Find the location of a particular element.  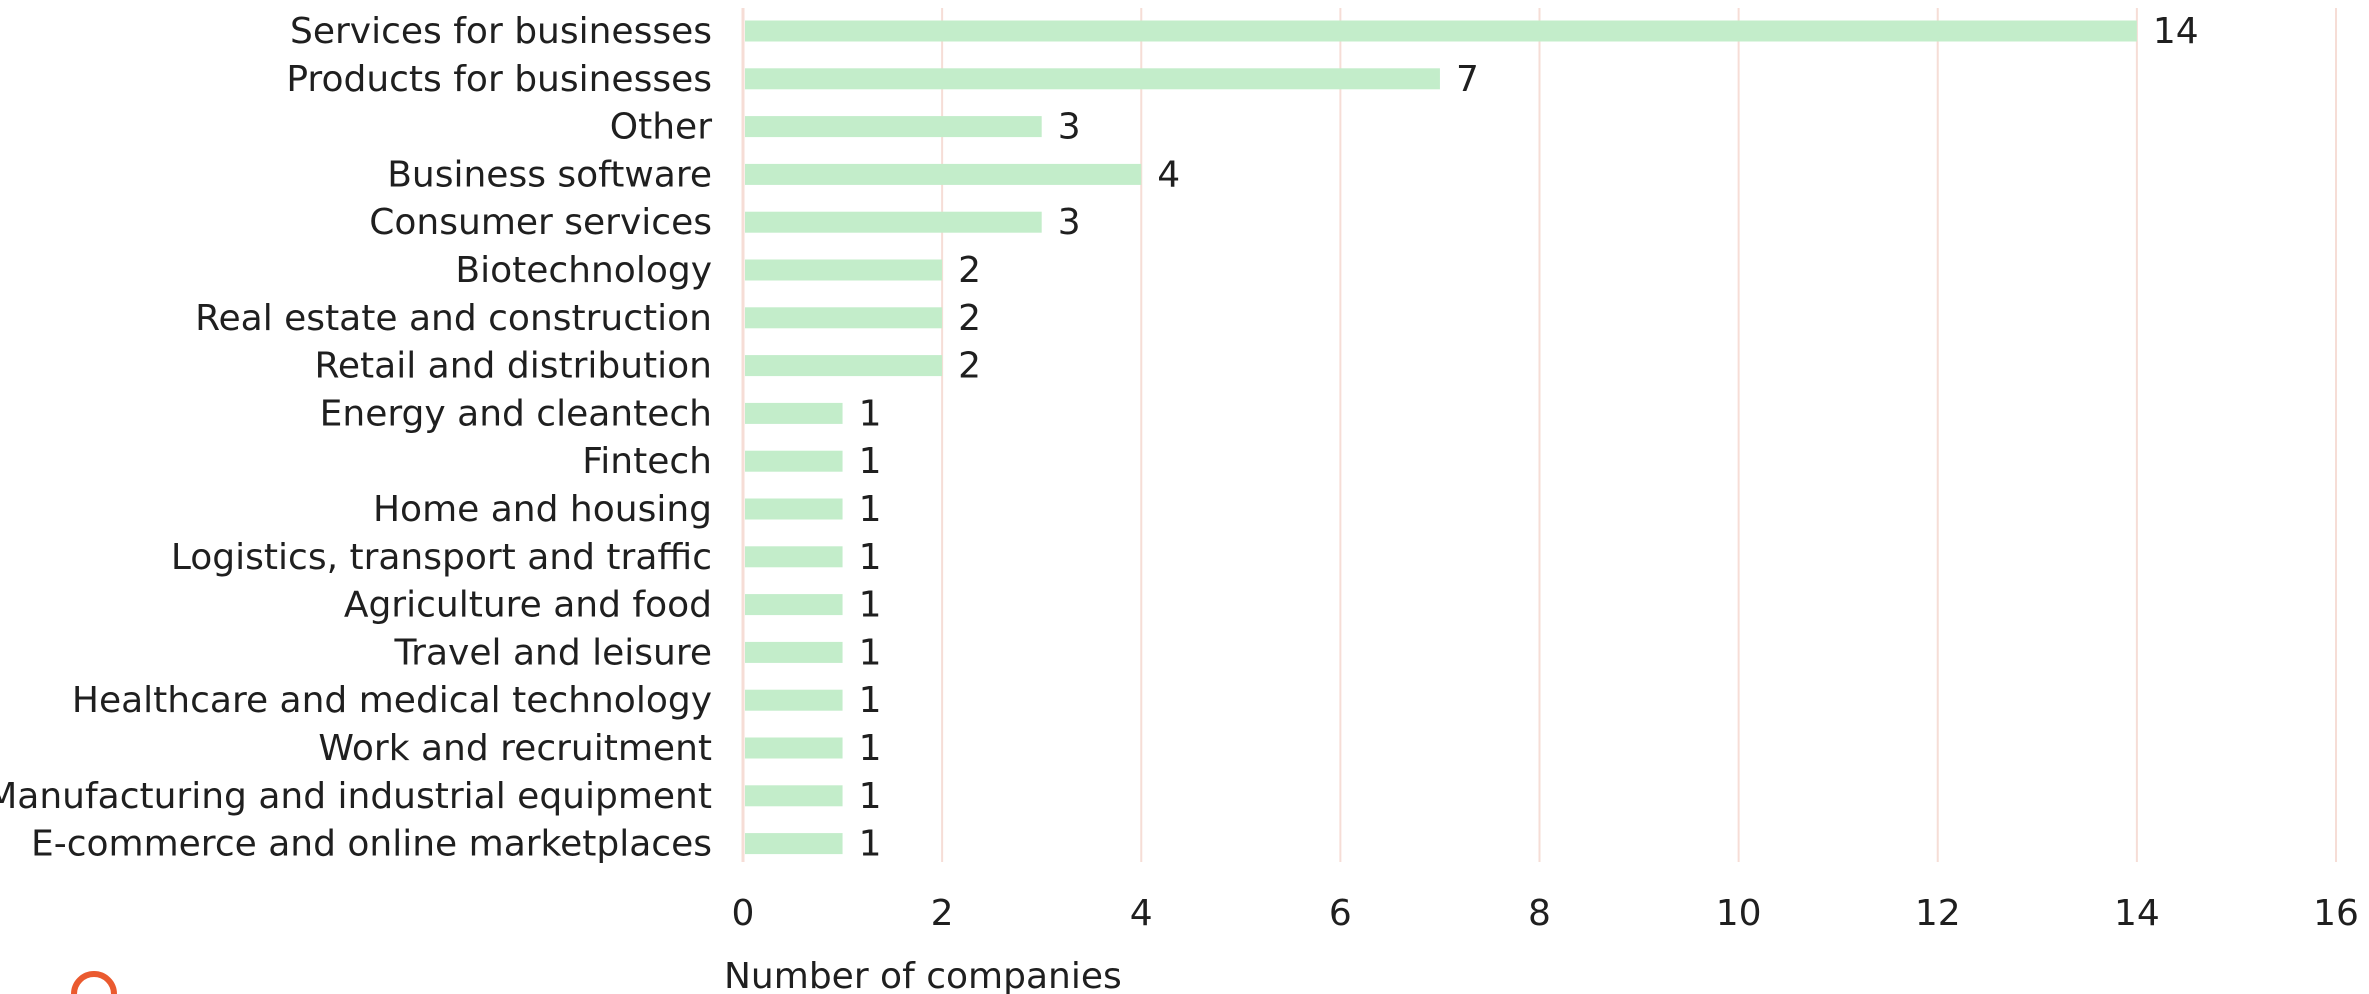

category-label: Home and housing is located at coordinates (542, 509).